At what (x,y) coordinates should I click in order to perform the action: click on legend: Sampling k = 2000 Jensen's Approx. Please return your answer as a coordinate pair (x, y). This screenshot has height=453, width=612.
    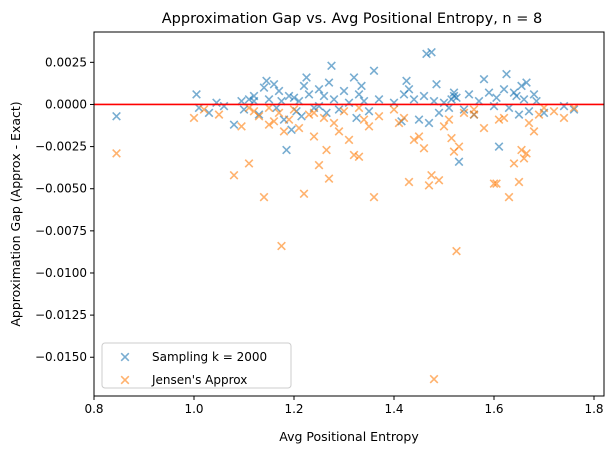
    Looking at the image, I should click on (196, 365).